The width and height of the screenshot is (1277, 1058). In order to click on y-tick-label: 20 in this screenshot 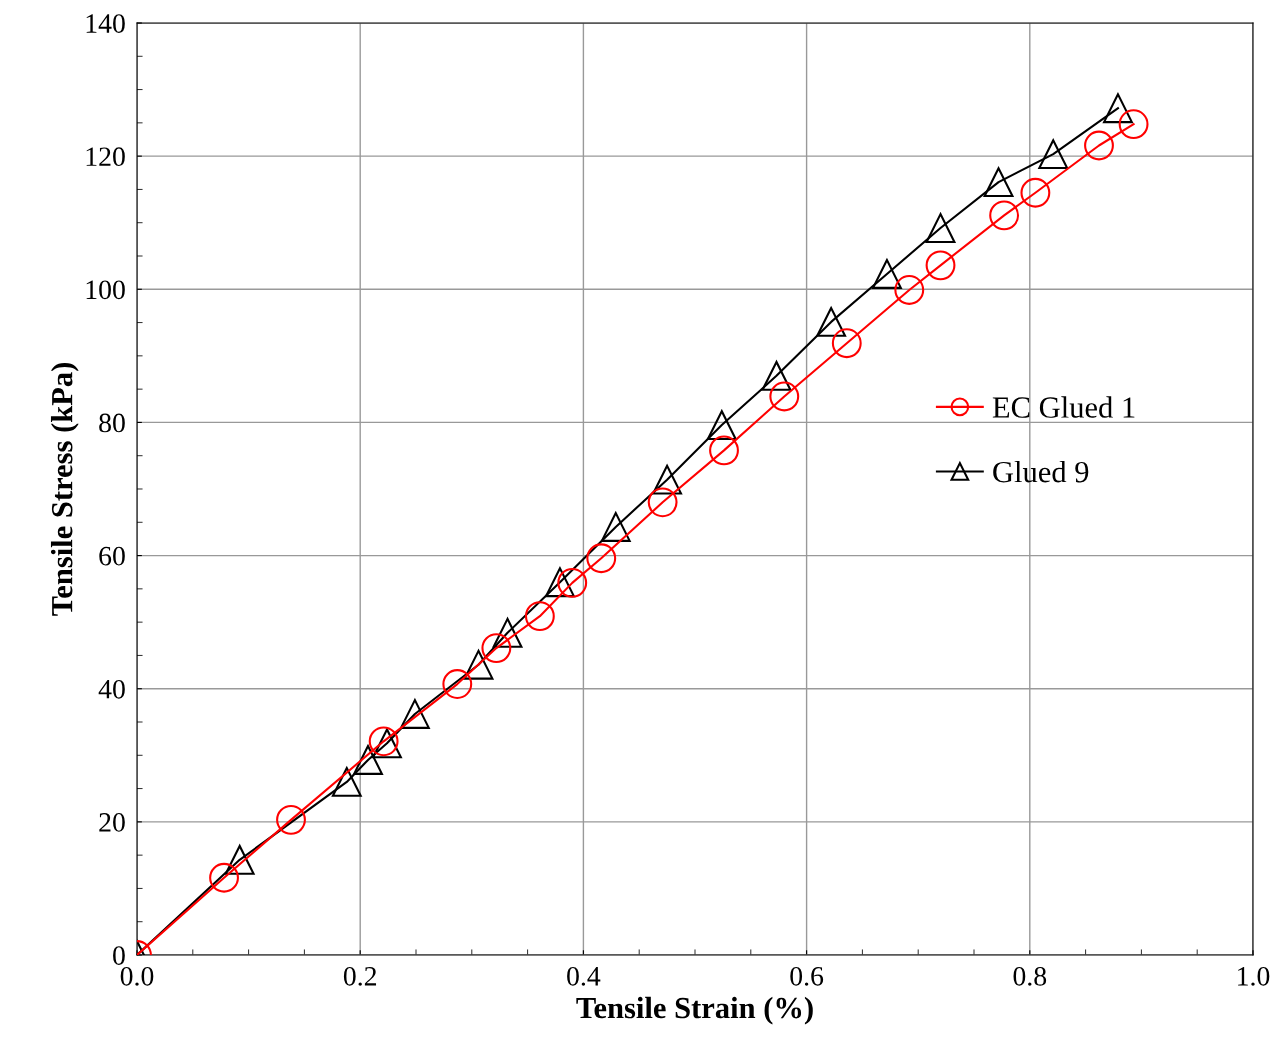, I will do `click(112, 822)`.